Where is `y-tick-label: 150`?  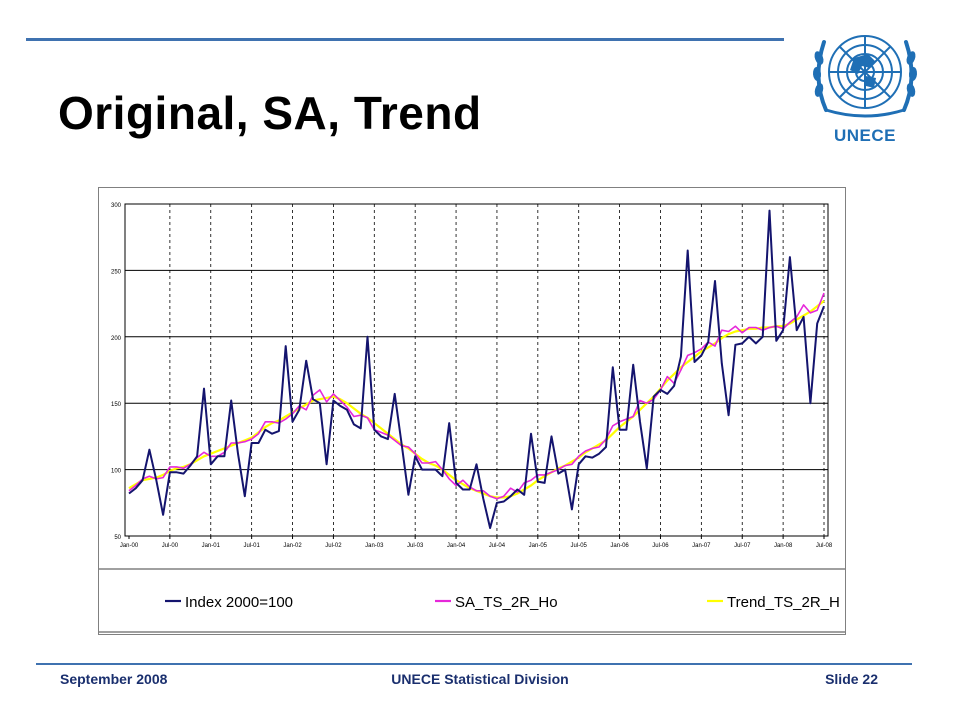 y-tick-label: 150 is located at coordinates (116, 405).